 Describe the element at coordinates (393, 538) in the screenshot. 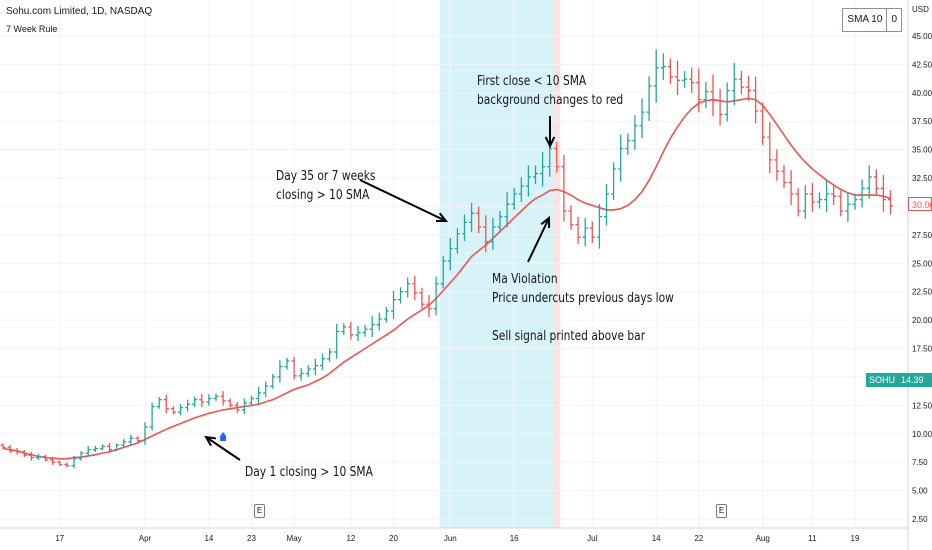

I see `time-tick-label: 20` at that location.